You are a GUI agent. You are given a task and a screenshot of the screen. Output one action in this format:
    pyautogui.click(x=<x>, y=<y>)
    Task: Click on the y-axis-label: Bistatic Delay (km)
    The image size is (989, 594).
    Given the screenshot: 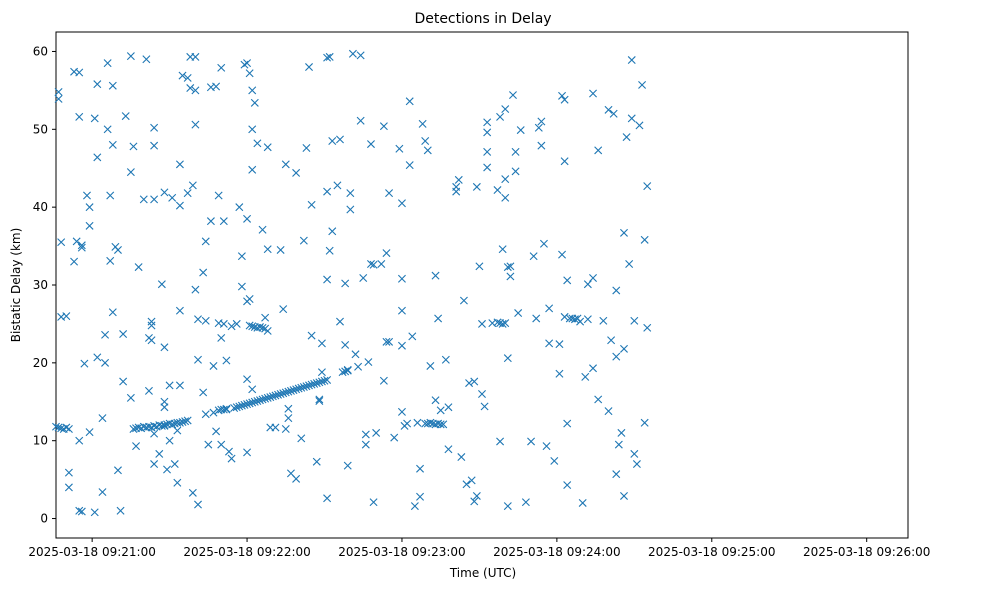 What is the action you would take?
    pyautogui.click(x=16, y=285)
    